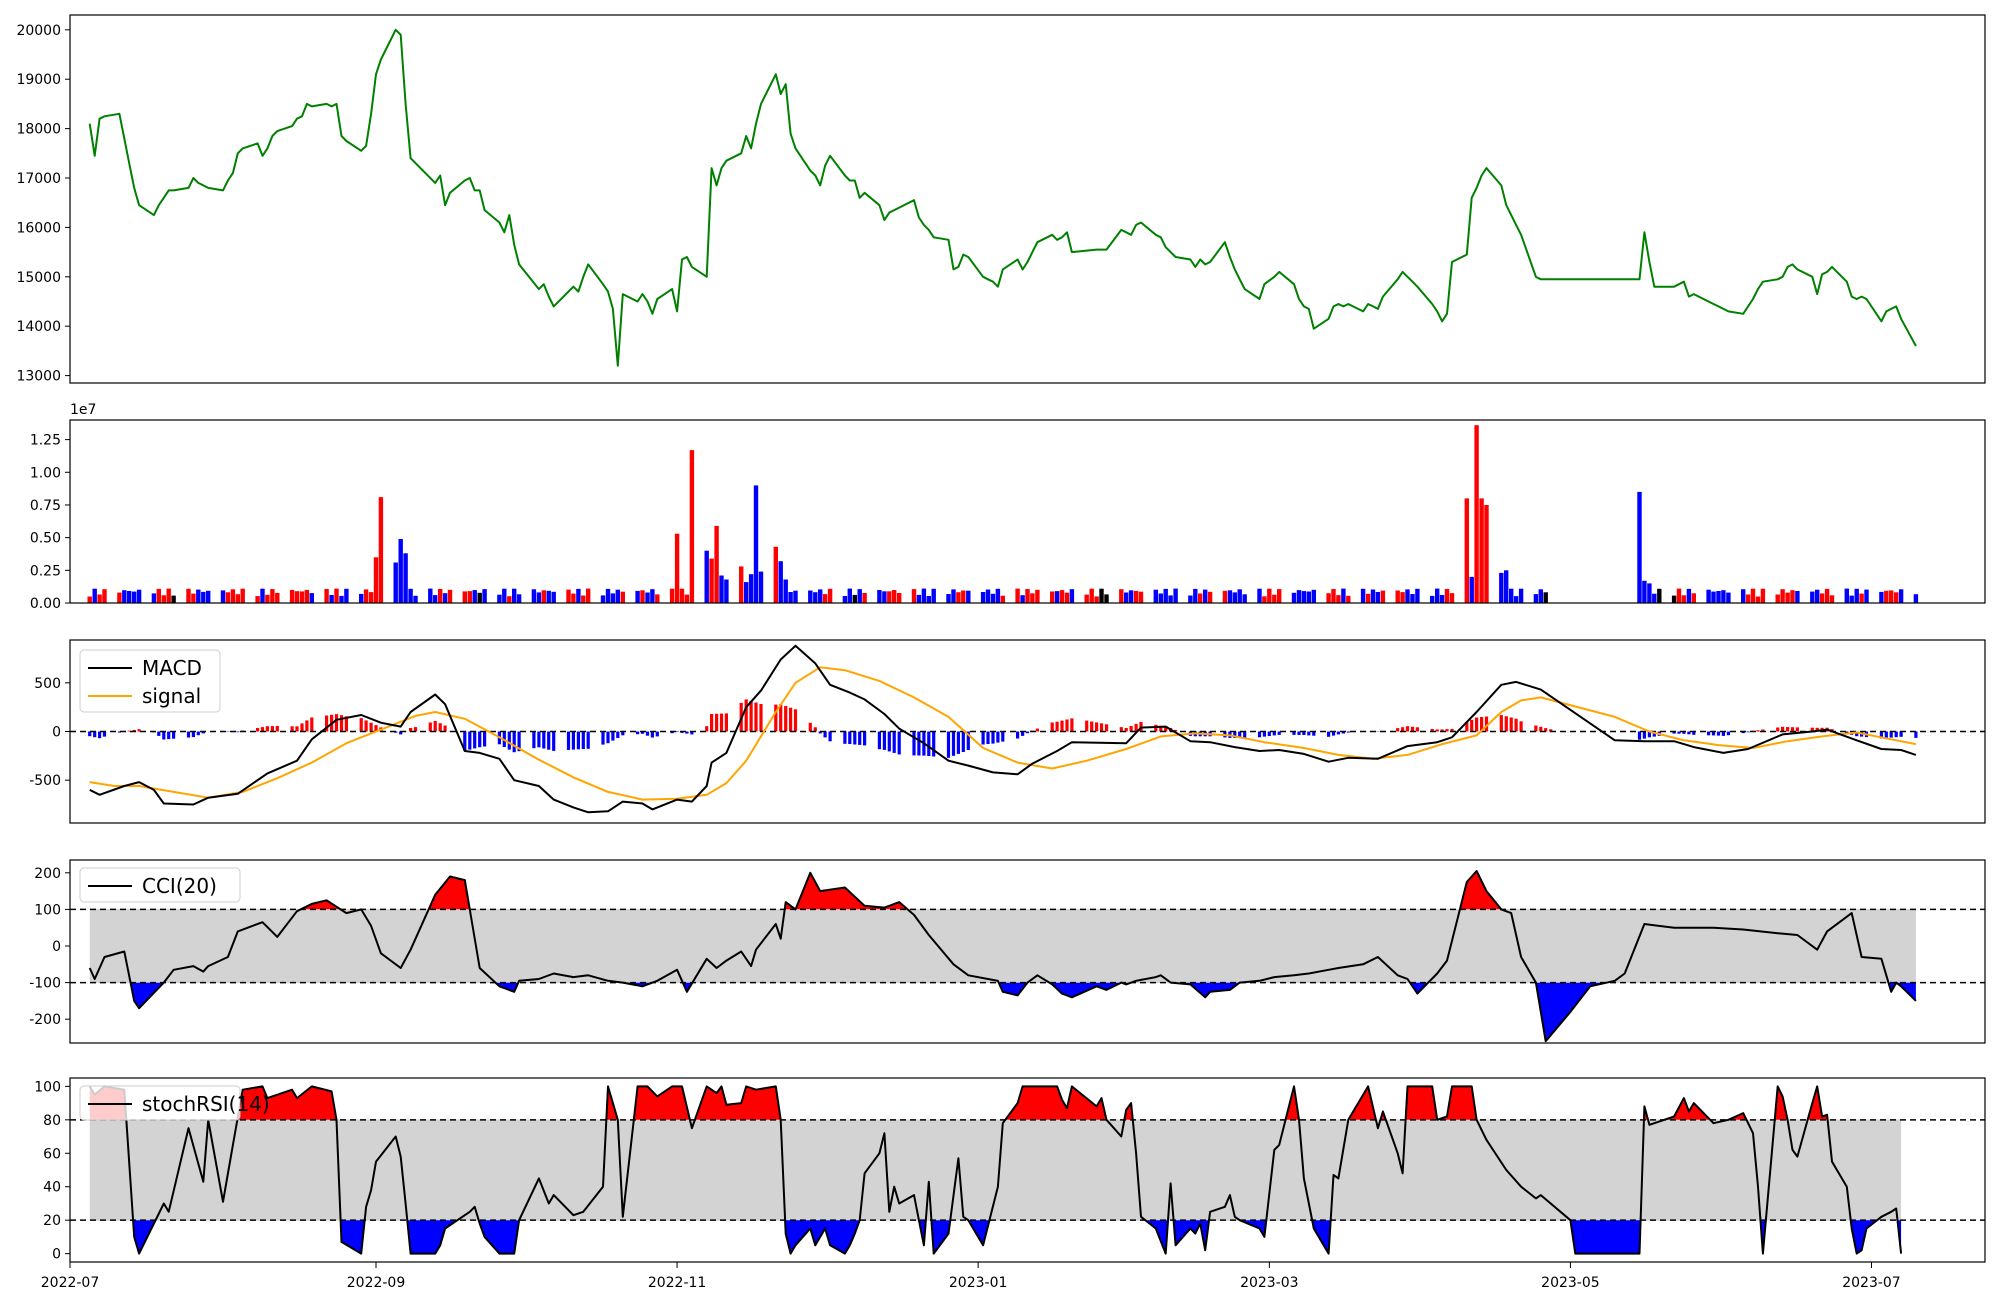  What do you see at coordinates (172, 668) in the screenshot?
I see `legend-label: MACD` at bounding box center [172, 668].